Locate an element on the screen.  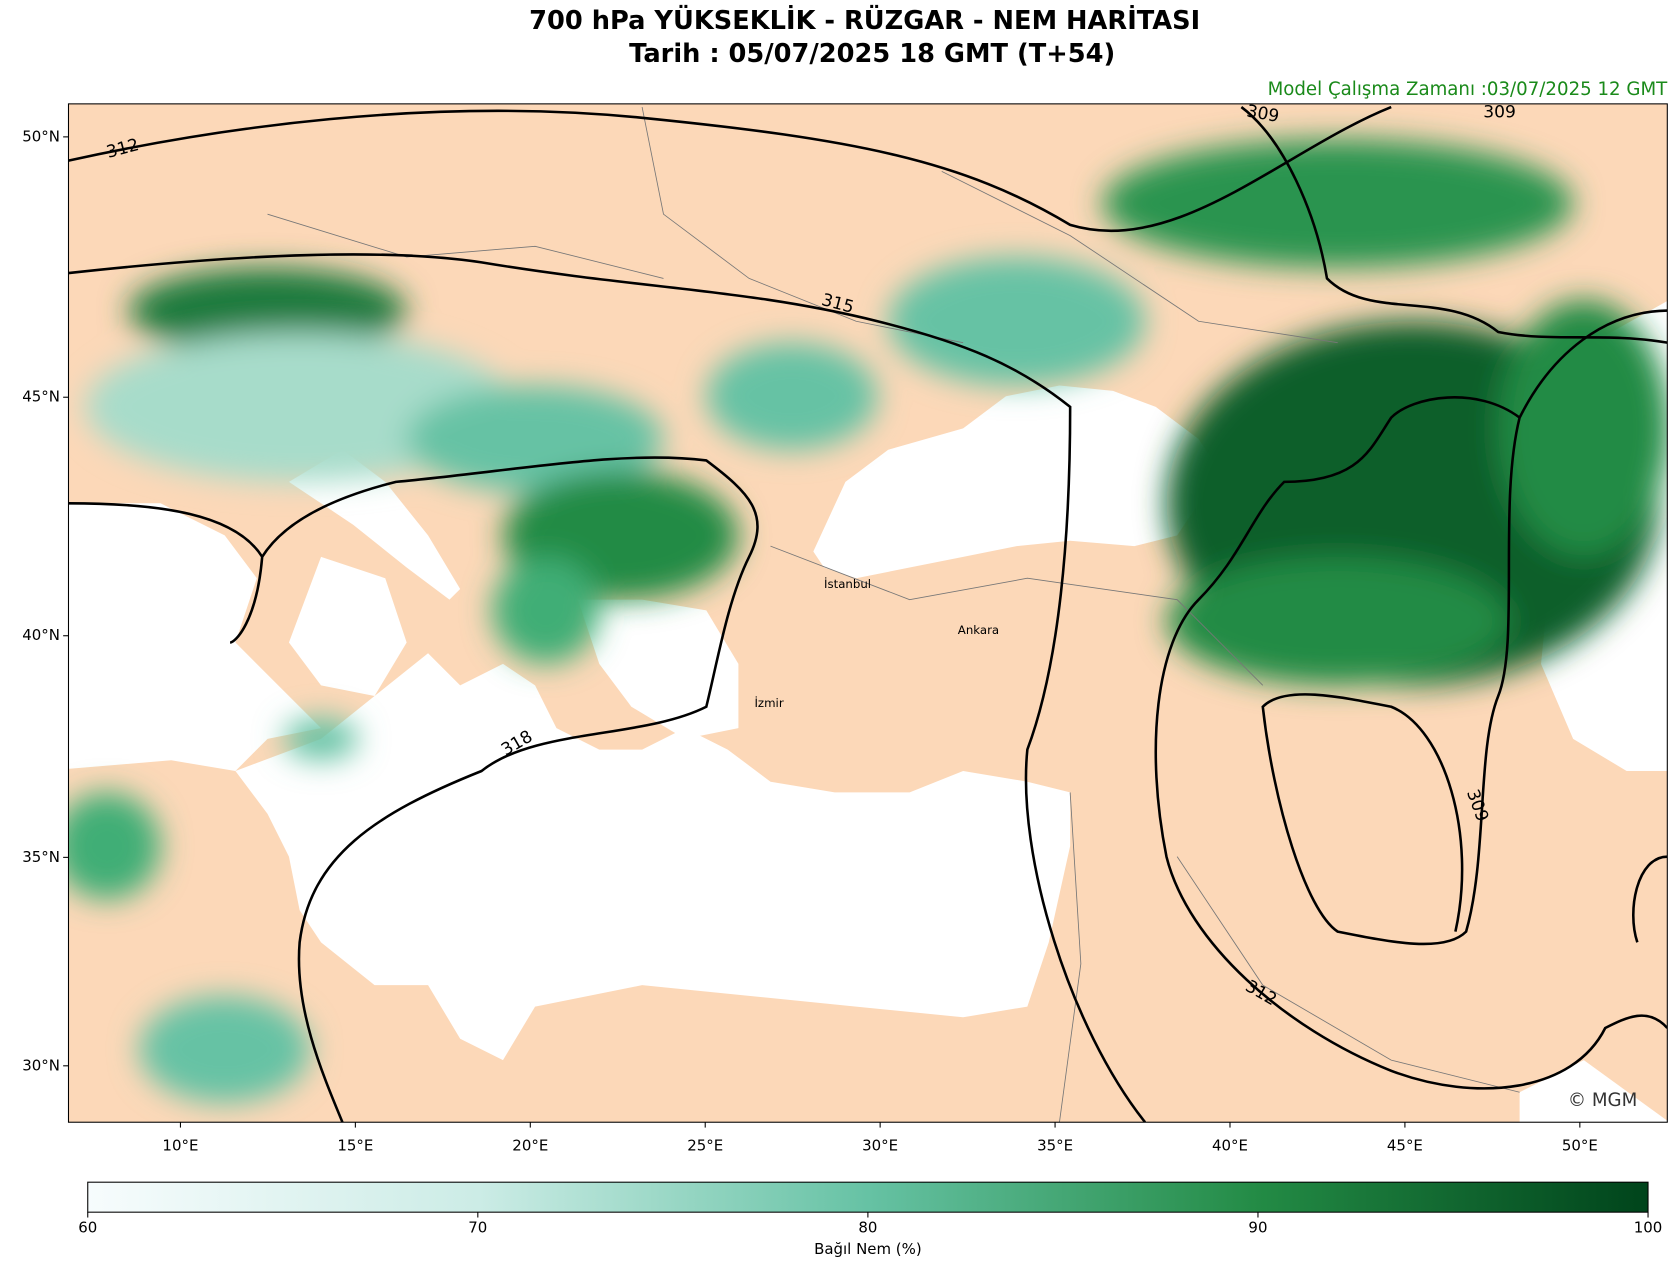
x-tick-label: 15°E is located at coordinates (355, 1145).